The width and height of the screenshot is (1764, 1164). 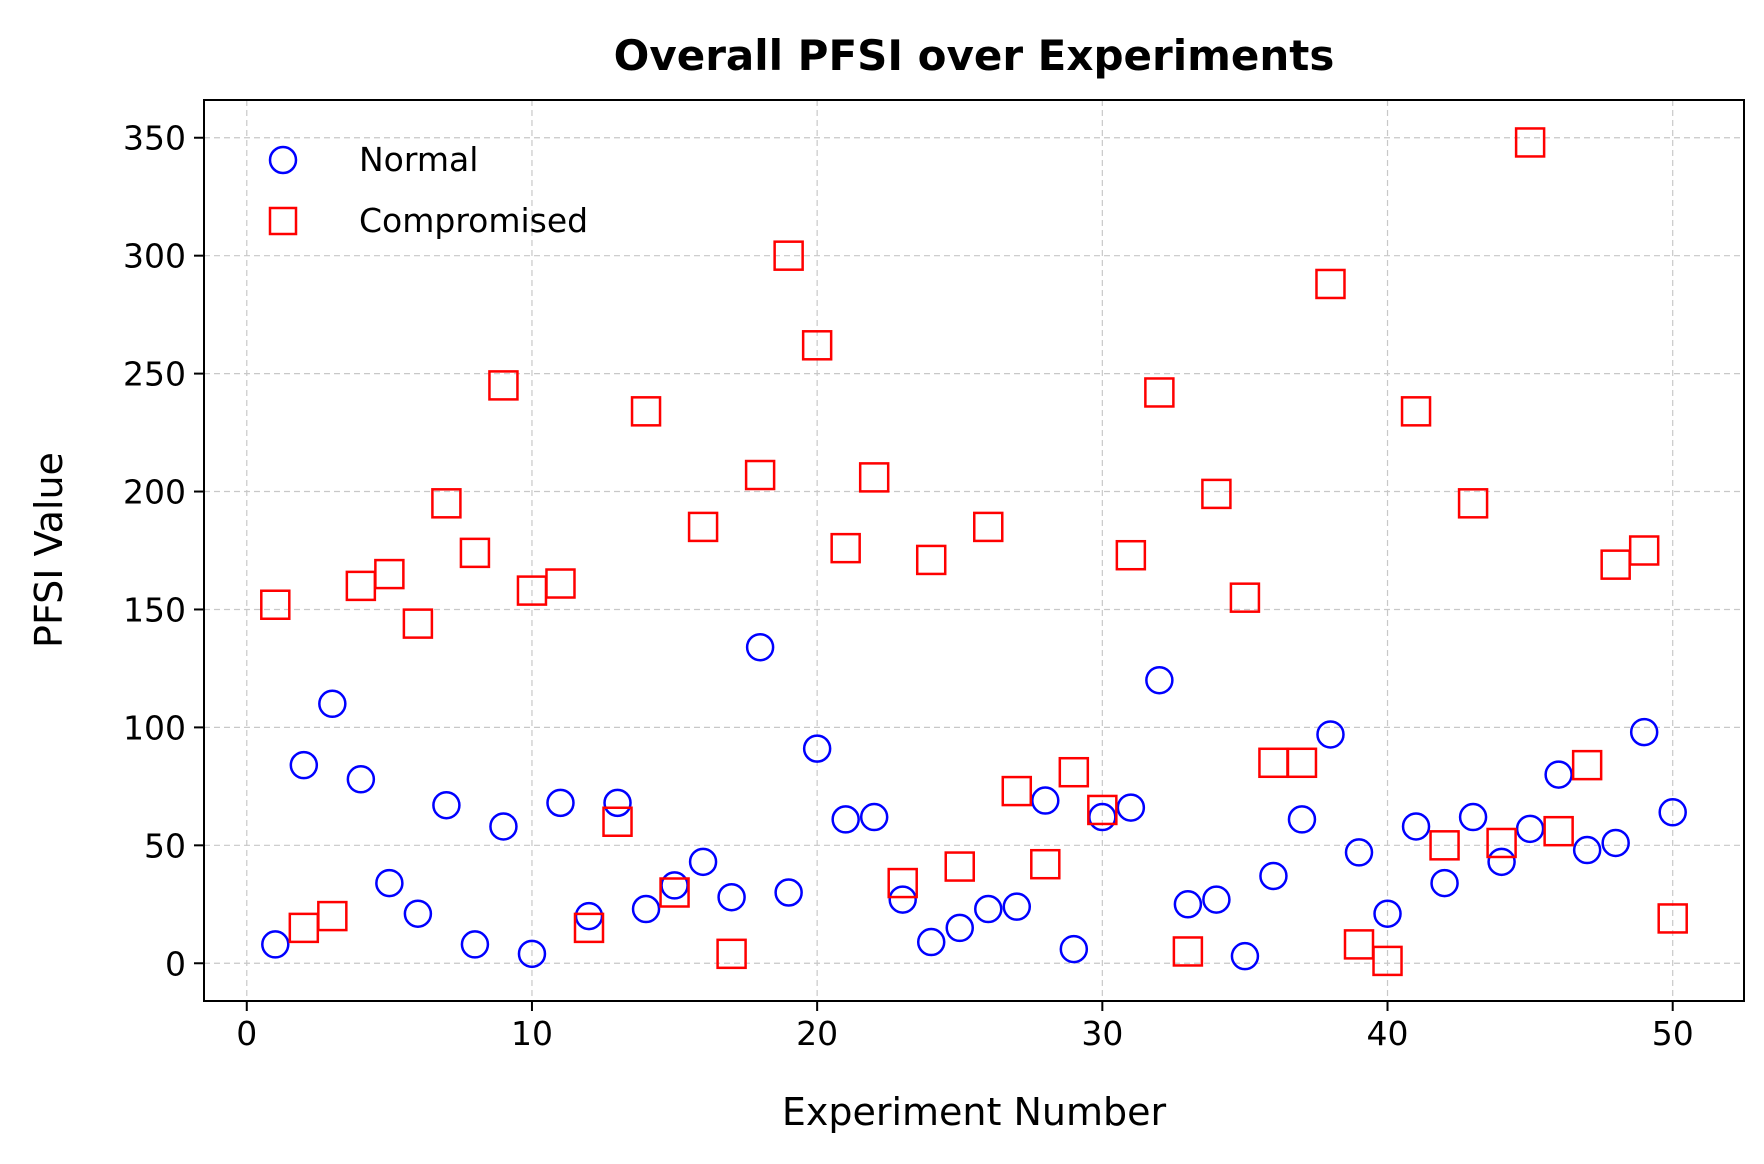 What do you see at coordinates (154, 138) in the screenshot?
I see `y-tick-label: 350` at bounding box center [154, 138].